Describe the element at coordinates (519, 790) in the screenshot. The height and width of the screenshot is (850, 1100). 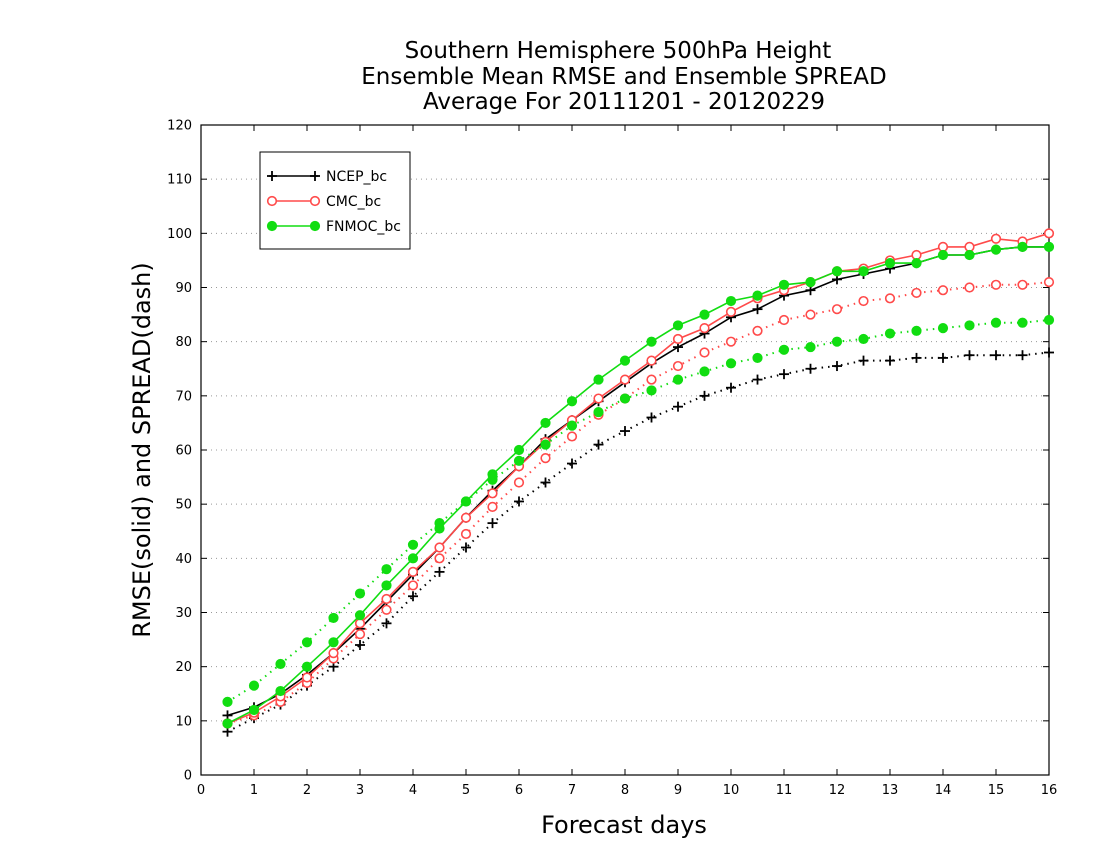
I see `x-tick-label: 6` at that location.